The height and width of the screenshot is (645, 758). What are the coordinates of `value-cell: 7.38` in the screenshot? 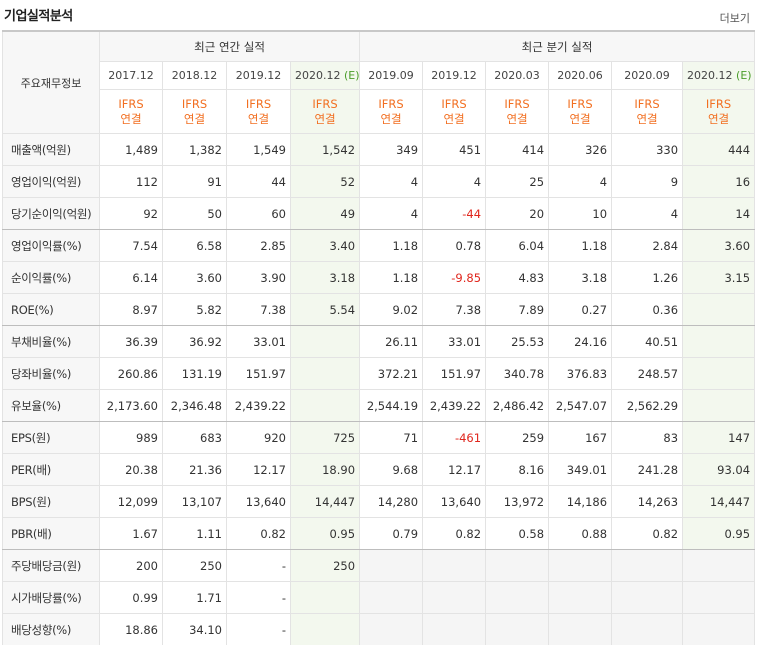 It's located at (454, 309).